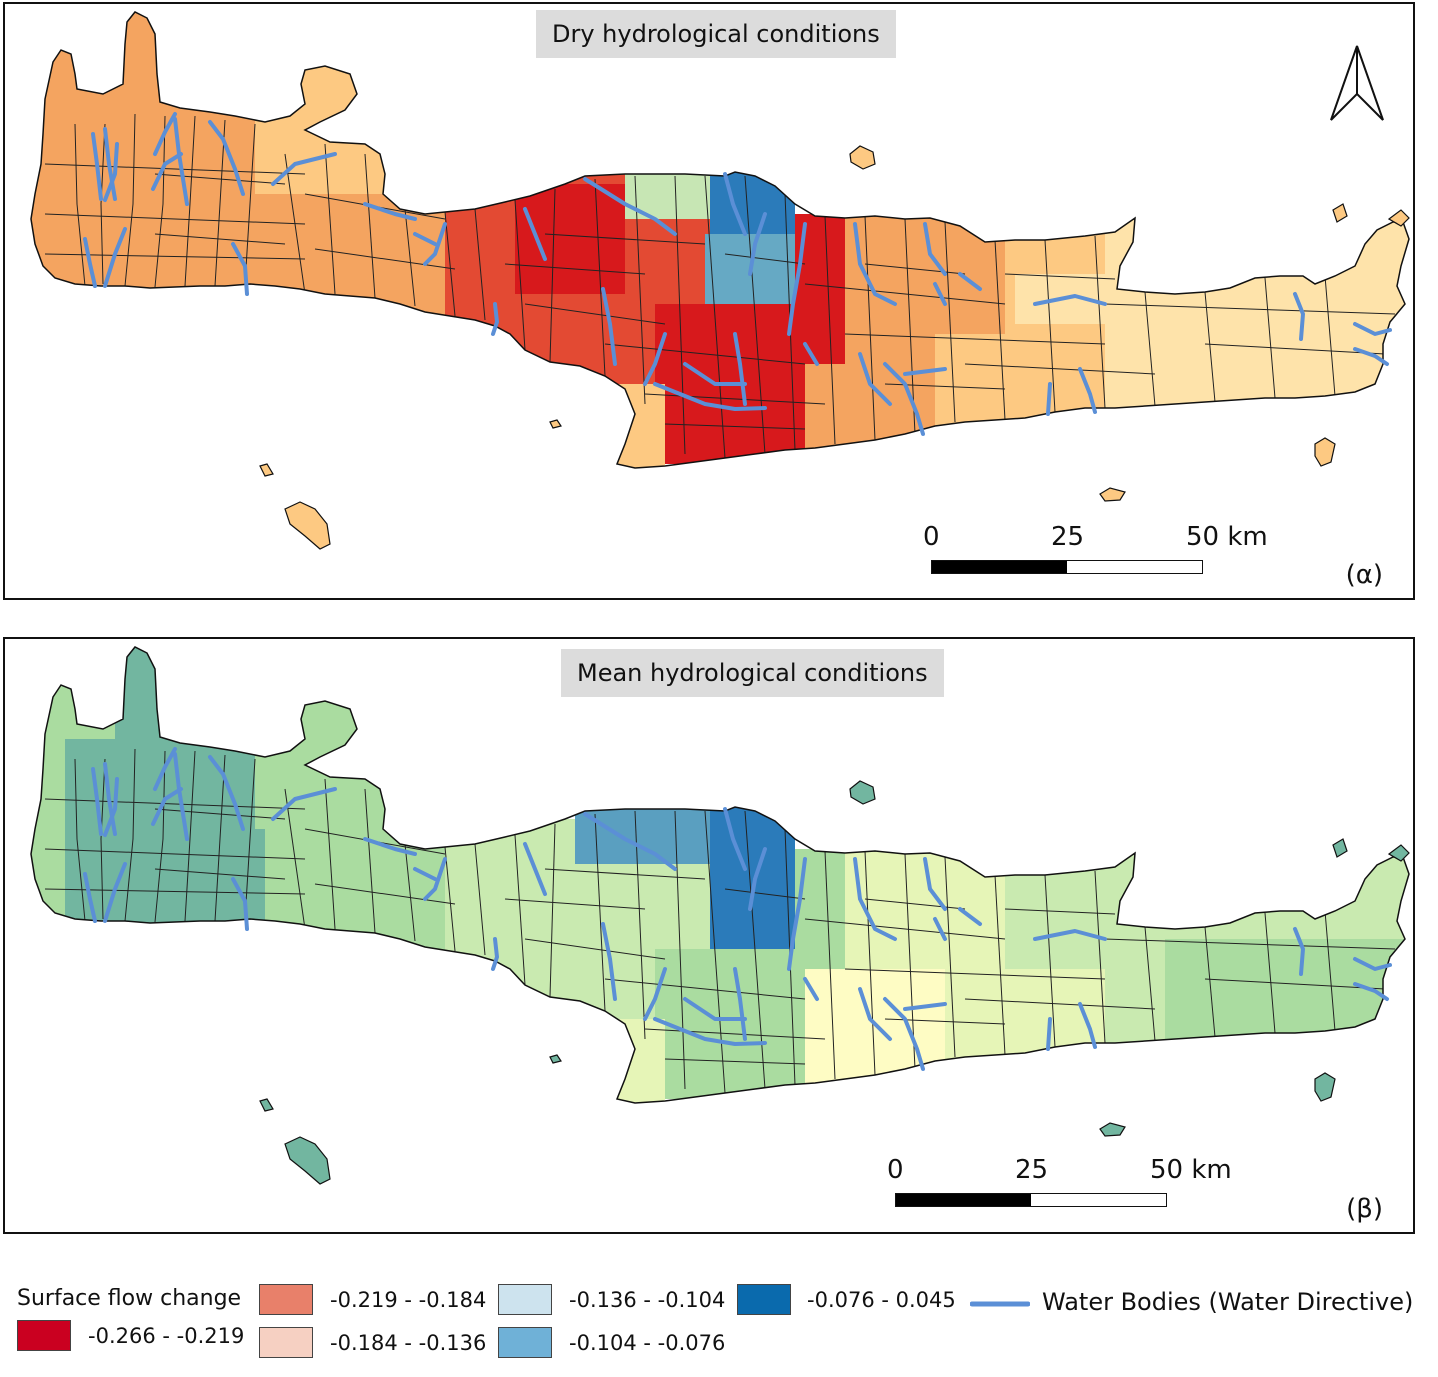  I want to click on legend-label-4: -0.136 - -0.104, so click(647, 1300).